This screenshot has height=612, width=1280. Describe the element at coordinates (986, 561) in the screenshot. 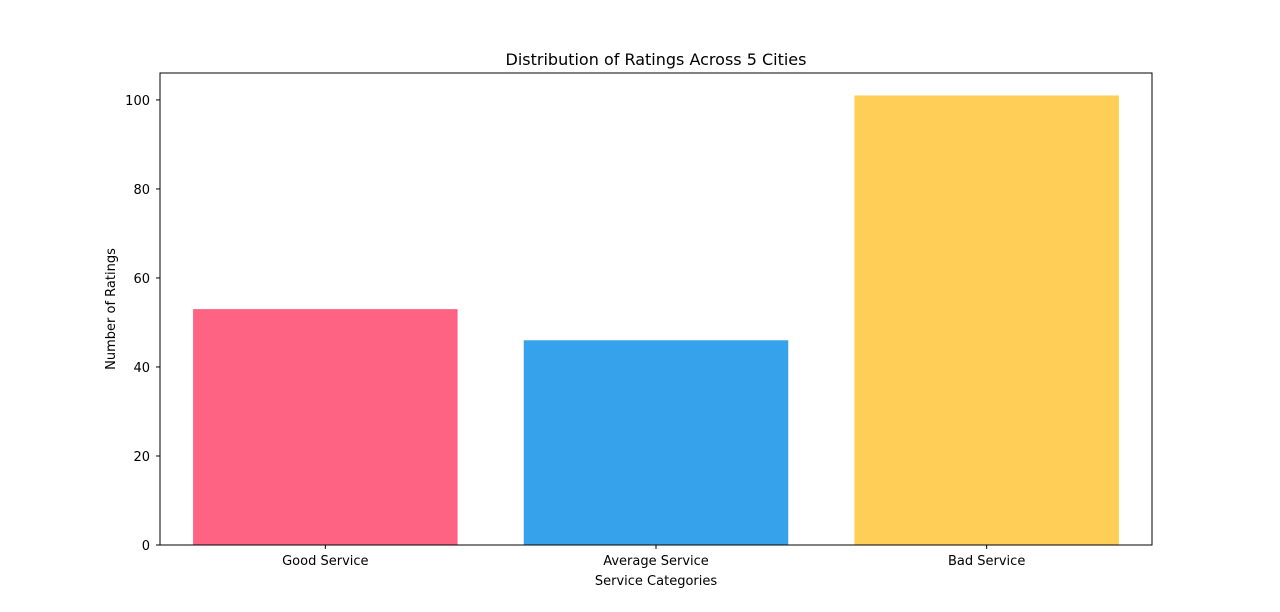

I see `x-tick-label: Bad Service` at that location.